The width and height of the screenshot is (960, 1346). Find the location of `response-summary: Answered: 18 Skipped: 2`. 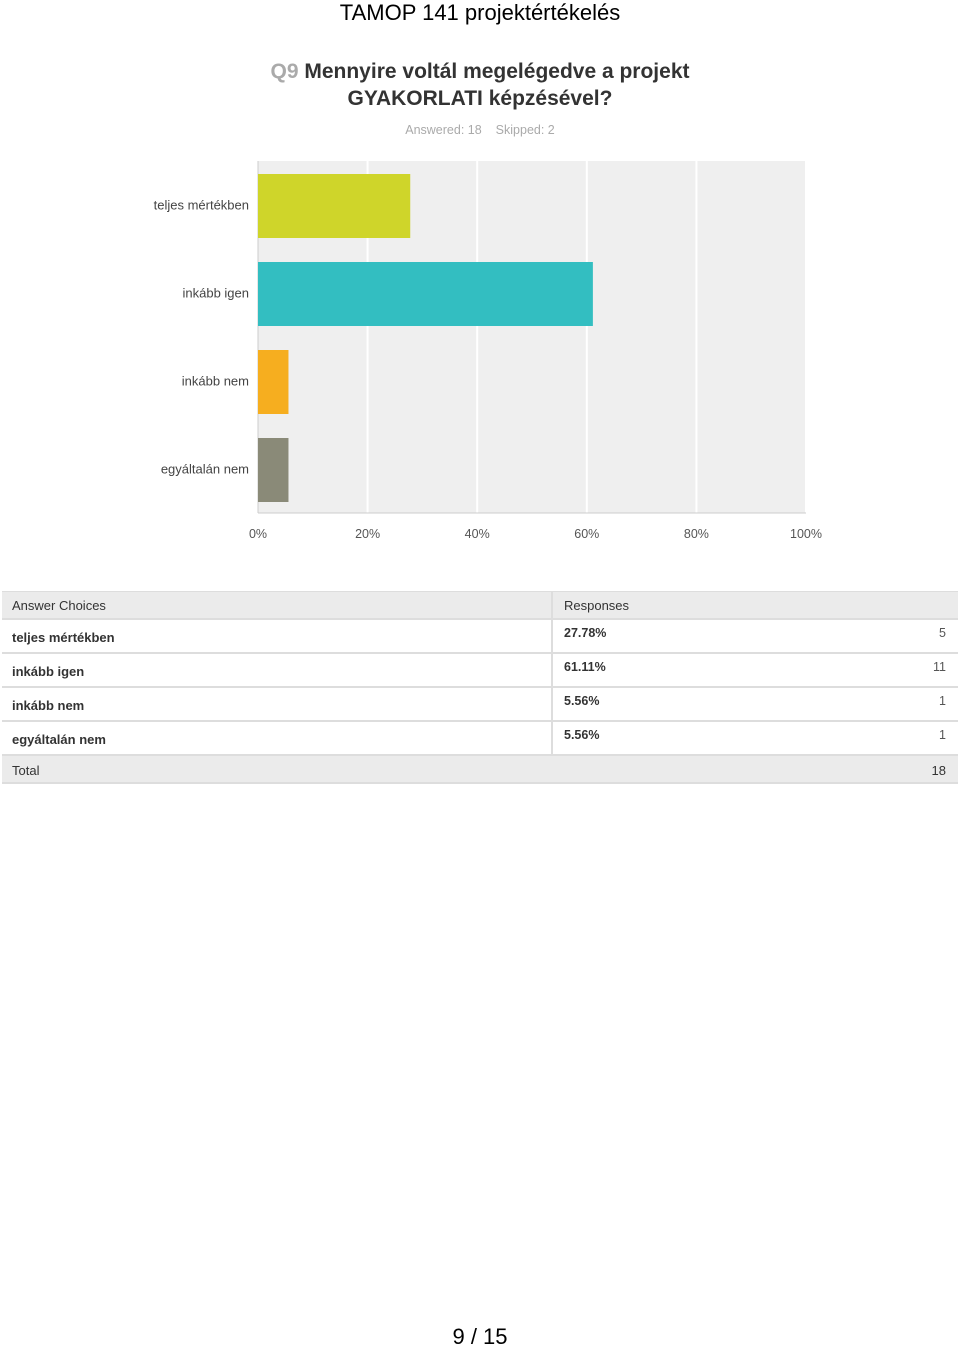

response-summary: Answered: 18 Skipped: 2 is located at coordinates (480, 130).